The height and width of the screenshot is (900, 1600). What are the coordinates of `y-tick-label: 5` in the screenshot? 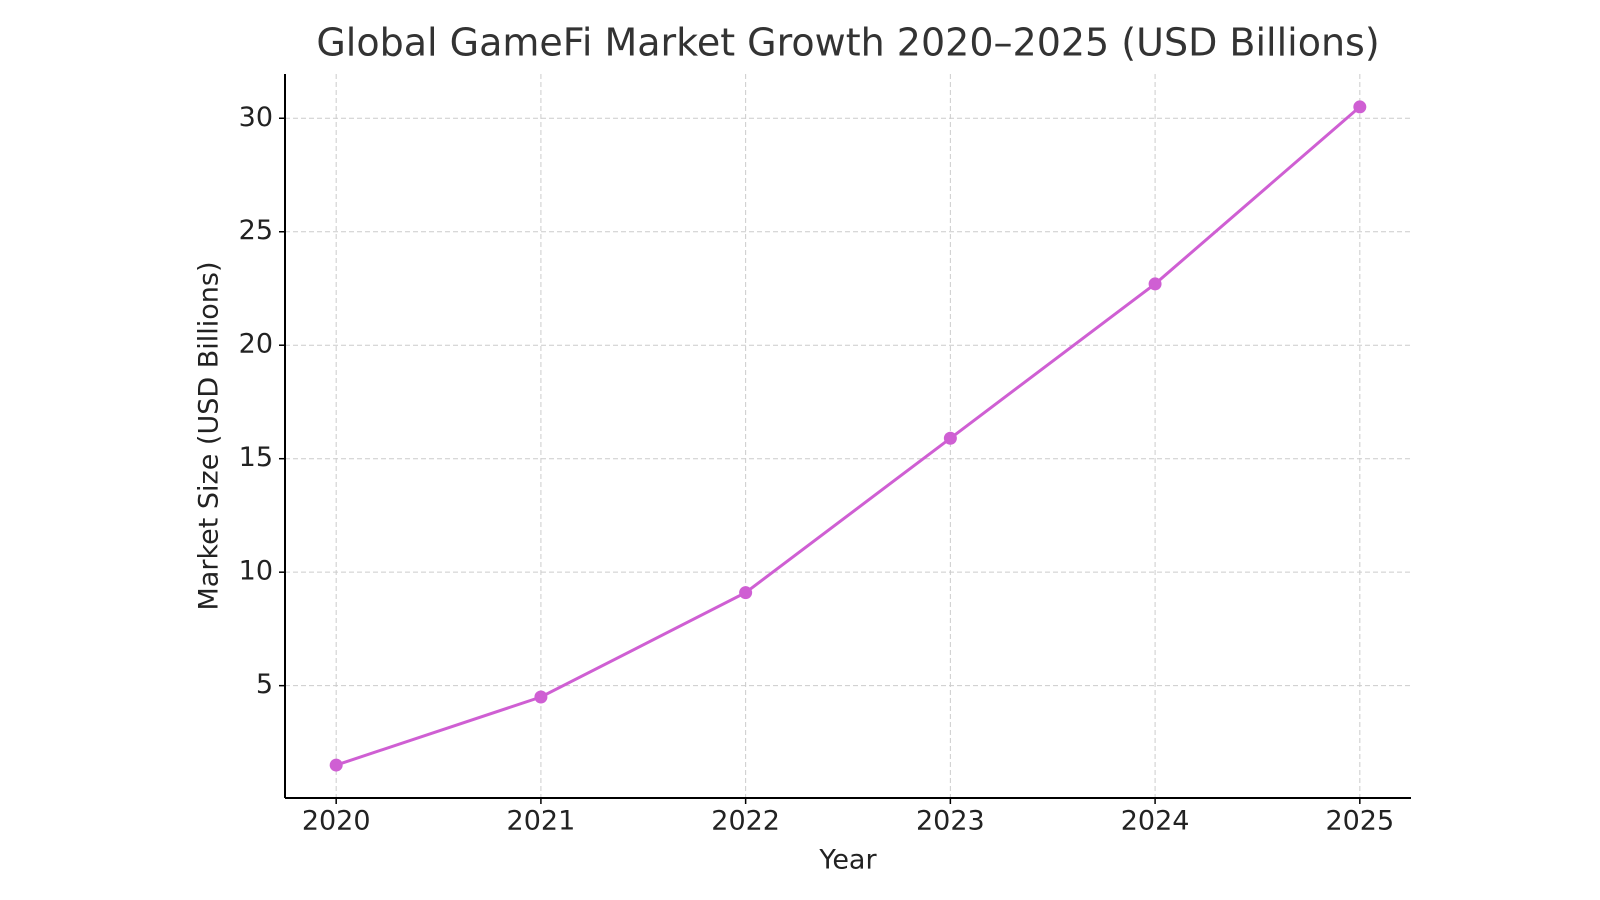 It's located at (264, 684).